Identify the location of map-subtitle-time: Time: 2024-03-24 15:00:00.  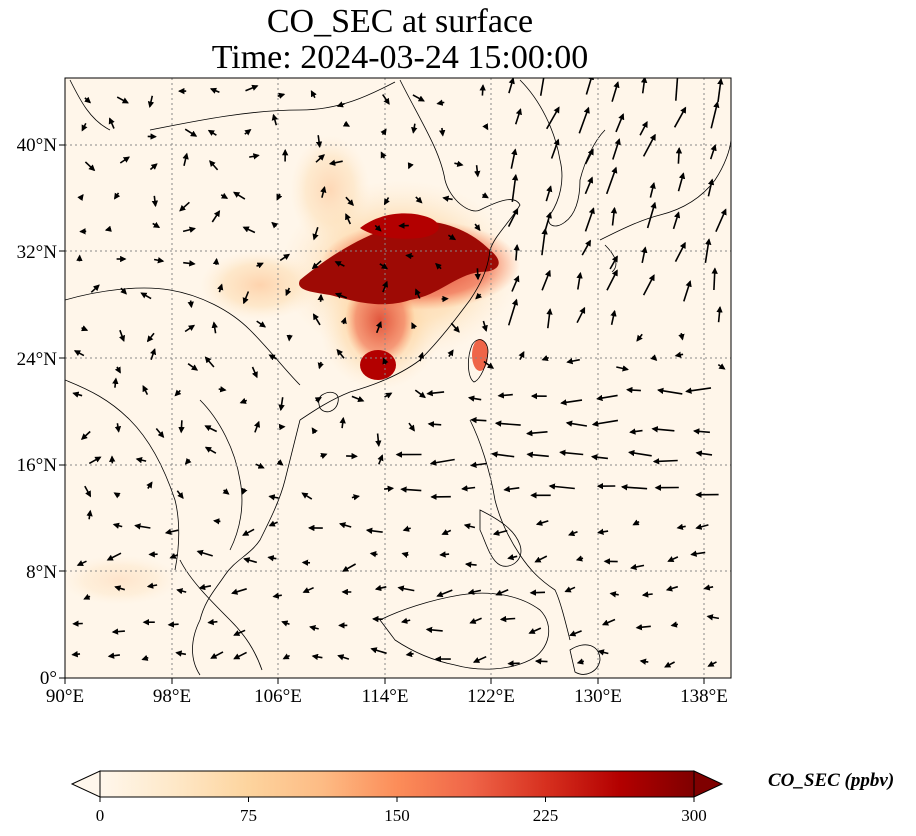
(400, 57).